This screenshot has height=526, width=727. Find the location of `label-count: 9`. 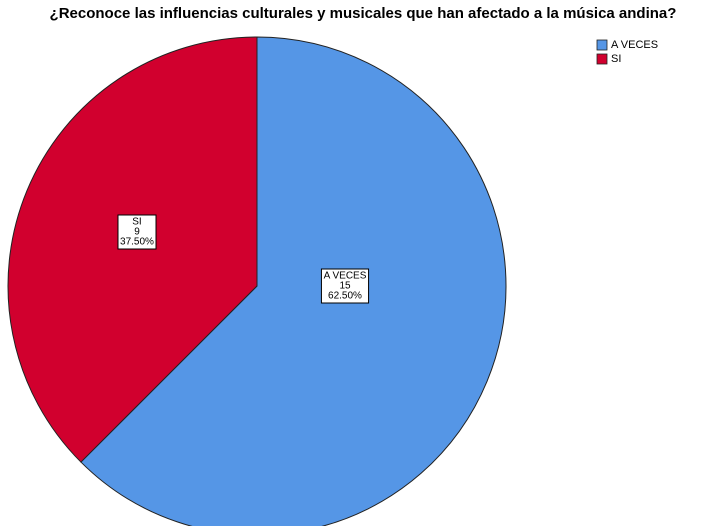

label-count: 9 is located at coordinates (137, 232).